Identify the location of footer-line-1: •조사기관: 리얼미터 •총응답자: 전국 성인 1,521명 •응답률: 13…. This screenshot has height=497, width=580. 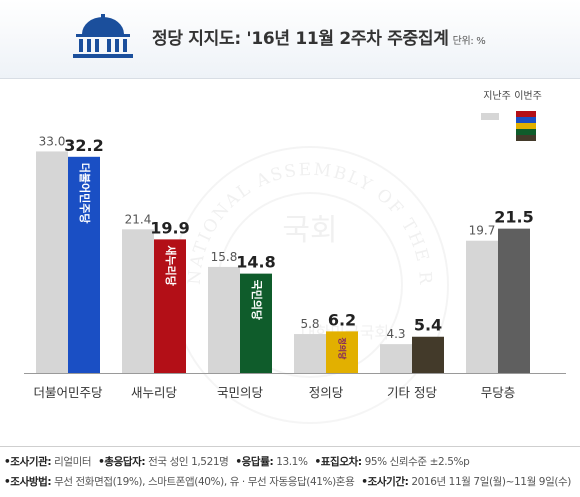
(238, 461).